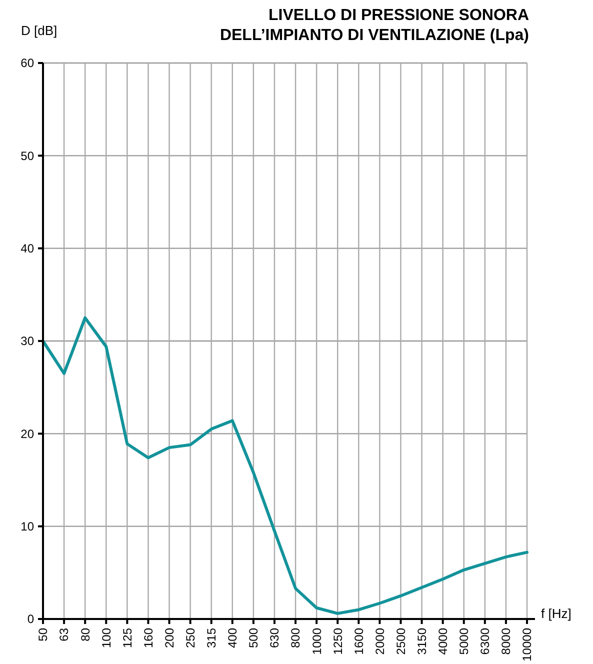  Describe the element at coordinates (85, 635) in the screenshot. I see `x-tick-label: 80` at that location.